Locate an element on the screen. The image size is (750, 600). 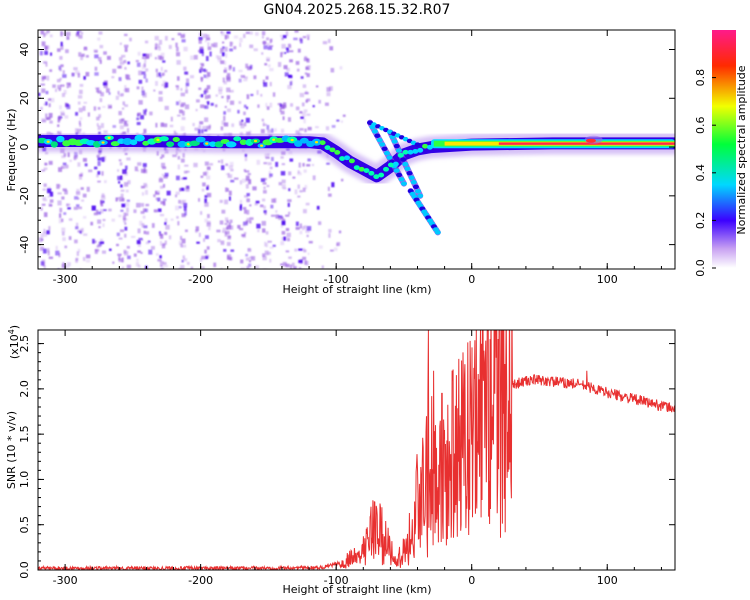
colorbar-label: Normalized spectral amplitude is located at coordinates (741, 149).